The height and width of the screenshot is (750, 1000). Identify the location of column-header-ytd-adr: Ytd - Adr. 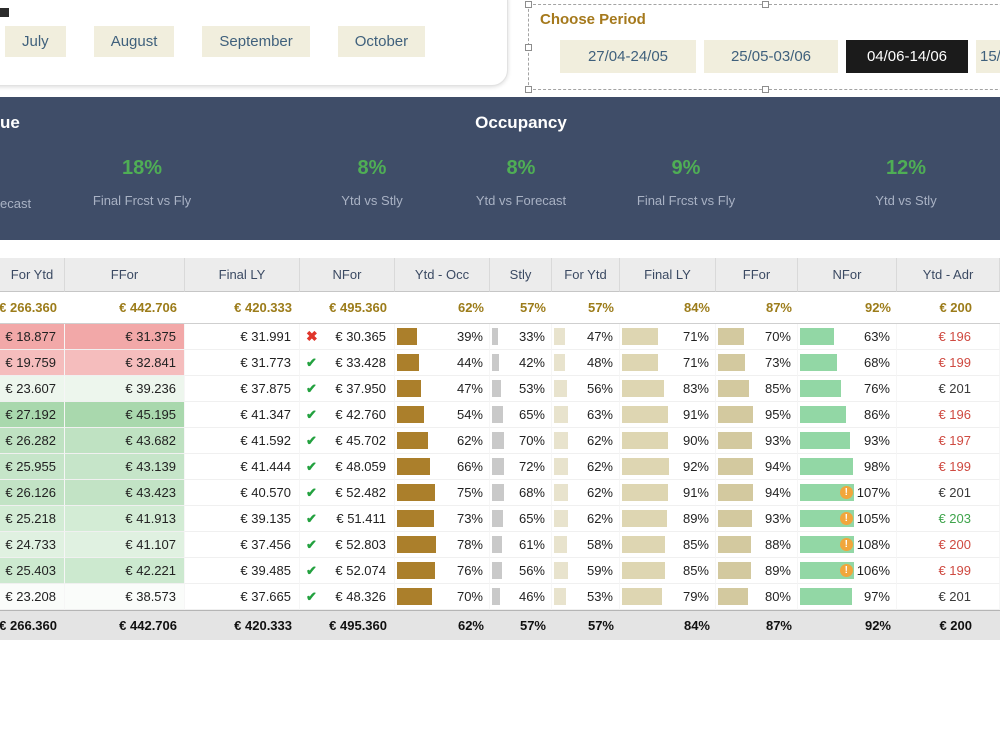
(948, 275).